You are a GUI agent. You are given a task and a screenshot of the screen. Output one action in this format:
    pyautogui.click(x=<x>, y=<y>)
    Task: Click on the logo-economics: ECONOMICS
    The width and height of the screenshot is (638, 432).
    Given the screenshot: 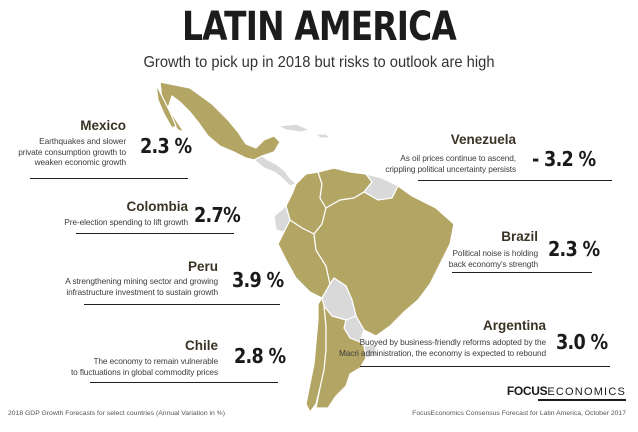 What is the action you would take?
    pyautogui.click(x=586, y=392)
    